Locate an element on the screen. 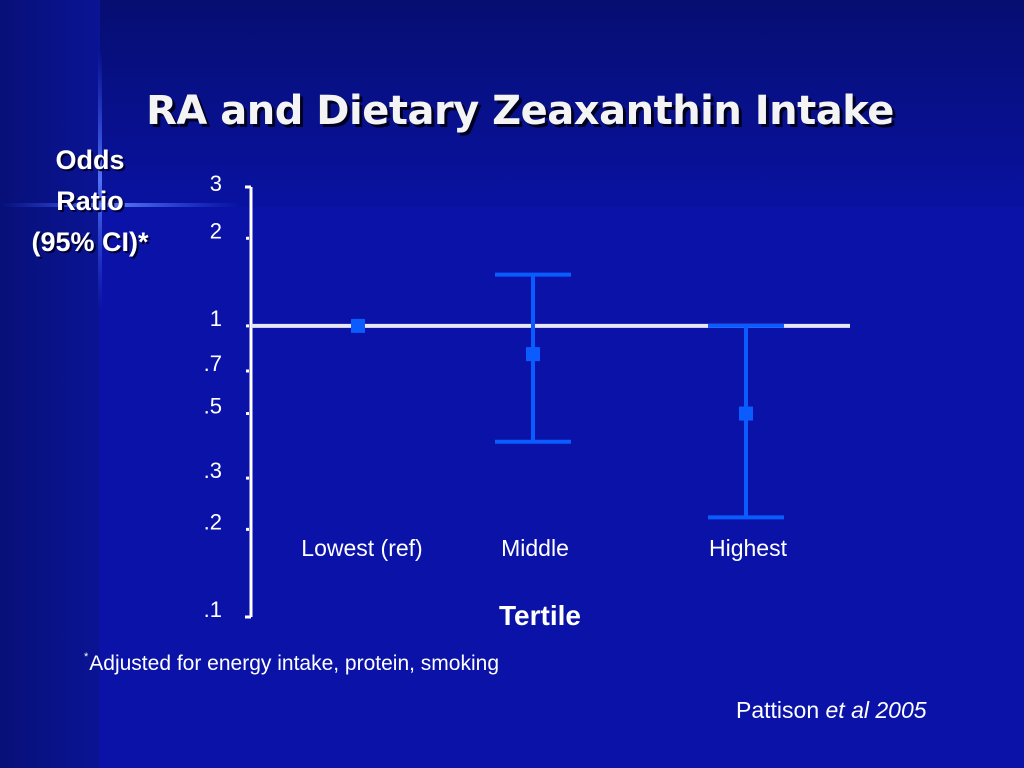 The width and height of the screenshot is (1024, 768). x-category-label: Lowest (ref) is located at coordinates (361, 548).